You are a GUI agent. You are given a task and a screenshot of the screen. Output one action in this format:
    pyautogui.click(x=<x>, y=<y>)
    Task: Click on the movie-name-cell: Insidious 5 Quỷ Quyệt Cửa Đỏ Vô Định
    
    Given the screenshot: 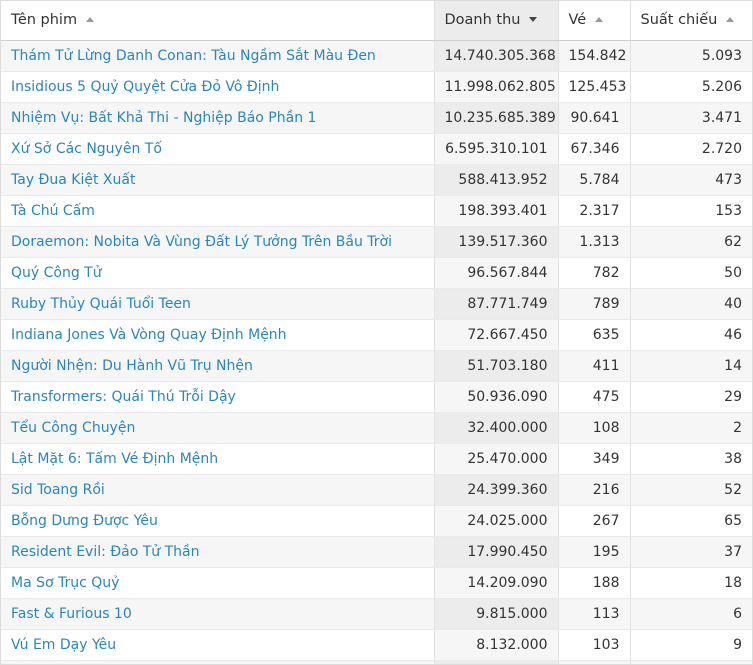 What is the action you would take?
    pyautogui.click(x=217, y=87)
    